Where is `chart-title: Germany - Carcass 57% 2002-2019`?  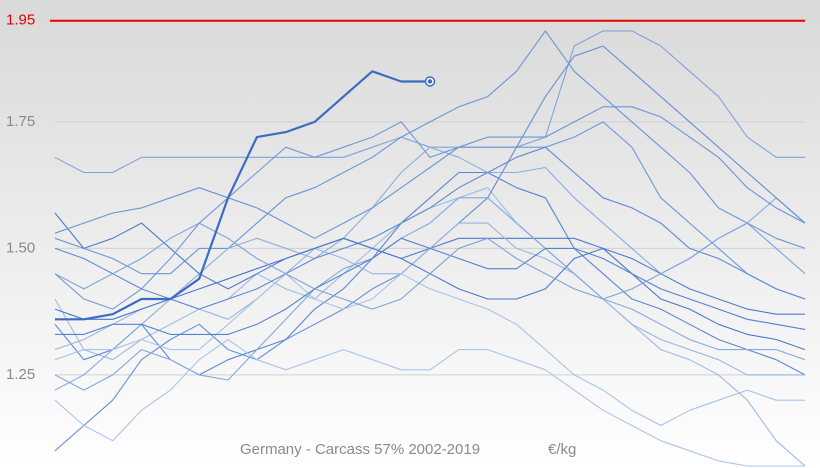 chart-title: Germany - Carcass 57% 2002-2019 is located at coordinates (360, 449).